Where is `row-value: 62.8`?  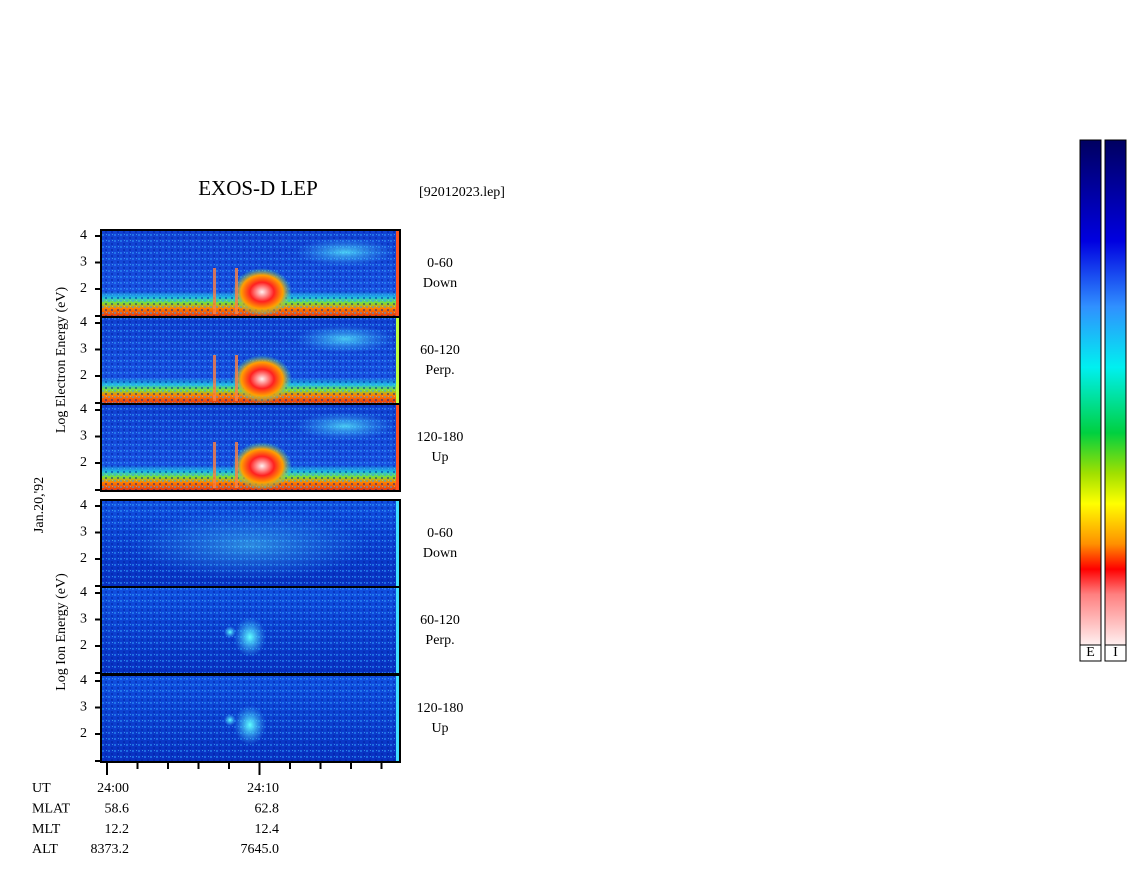 row-value: 62.8 is located at coordinates (267, 809).